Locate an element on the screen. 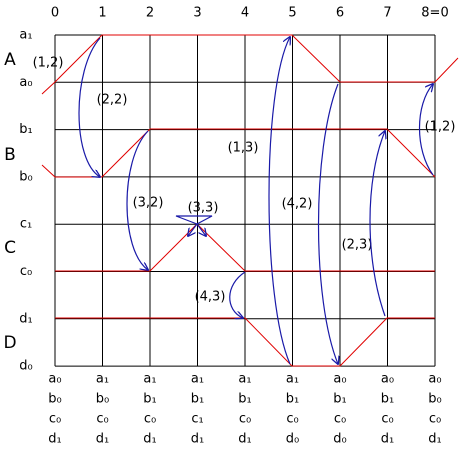  transition-label: (1,3) is located at coordinates (243, 148).